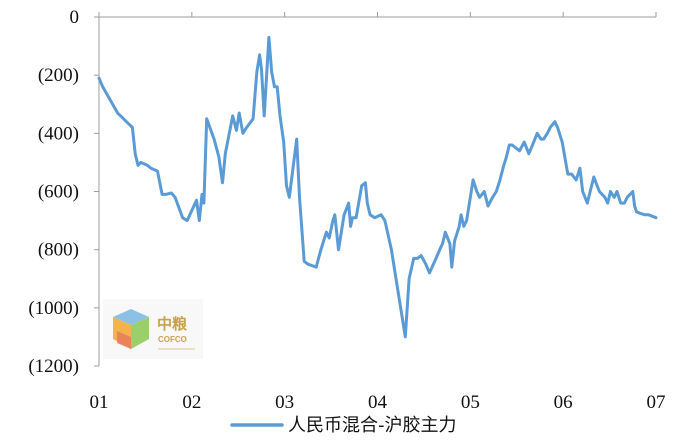  What do you see at coordinates (191, 402) in the screenshot?
I see `x-tick-label: 02` at bounding box center [191, 402].